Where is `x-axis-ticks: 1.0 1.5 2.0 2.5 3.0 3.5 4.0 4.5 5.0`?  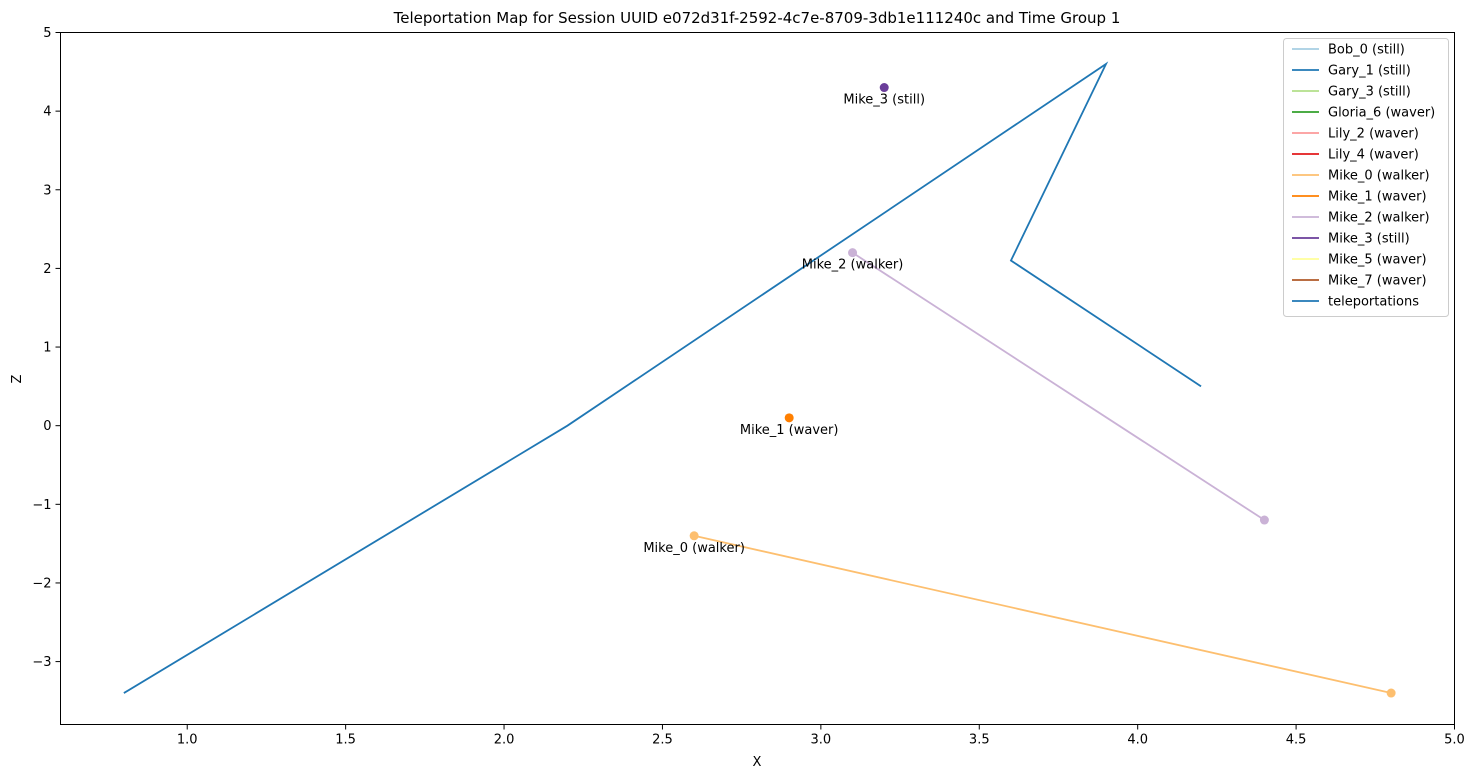
x-axis-ticks: 1.0 1.5 2.0 2.5 3.0 3.5 4.0 4.5 5.0 is located at coordinates (821, 736).